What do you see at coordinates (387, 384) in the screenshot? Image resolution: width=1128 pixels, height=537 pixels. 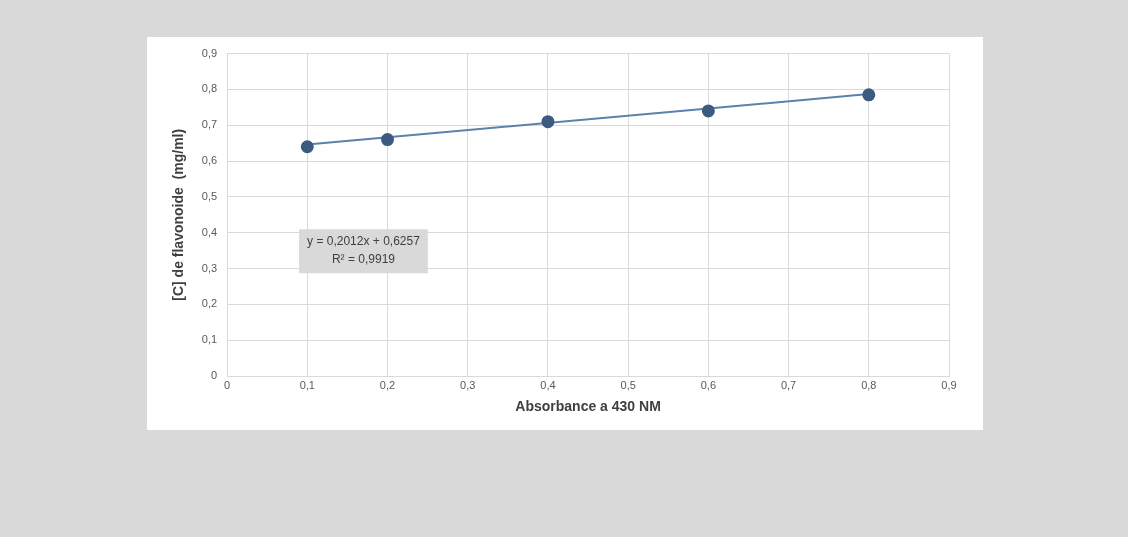 I see `x-tick-label: 0,2` at bounding box center [387, 384].